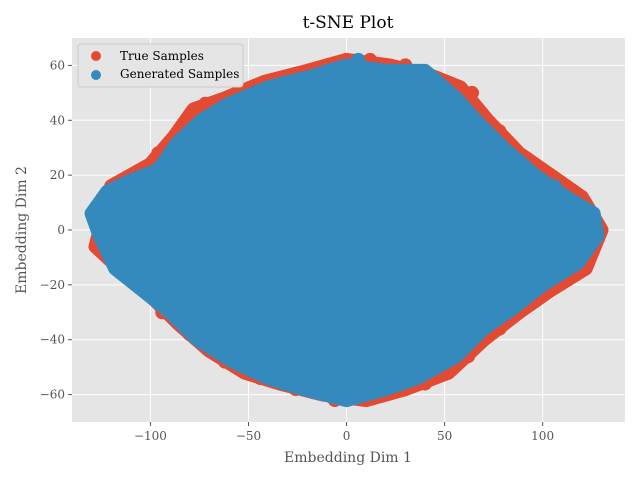 This screenshot has height=480, width=640. Describe the element at coordinates (348, 23) in the screenshot. I see `chart-title: t-SNE Plot` at that location.